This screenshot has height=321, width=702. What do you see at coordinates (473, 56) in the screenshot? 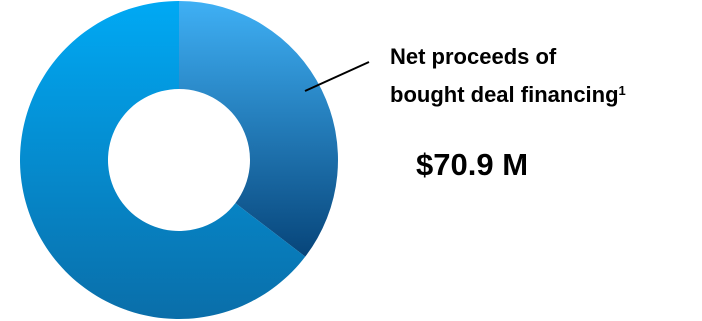
I see `annotation-label-line1: Net proceeds of` at bounding box center [473, 56].